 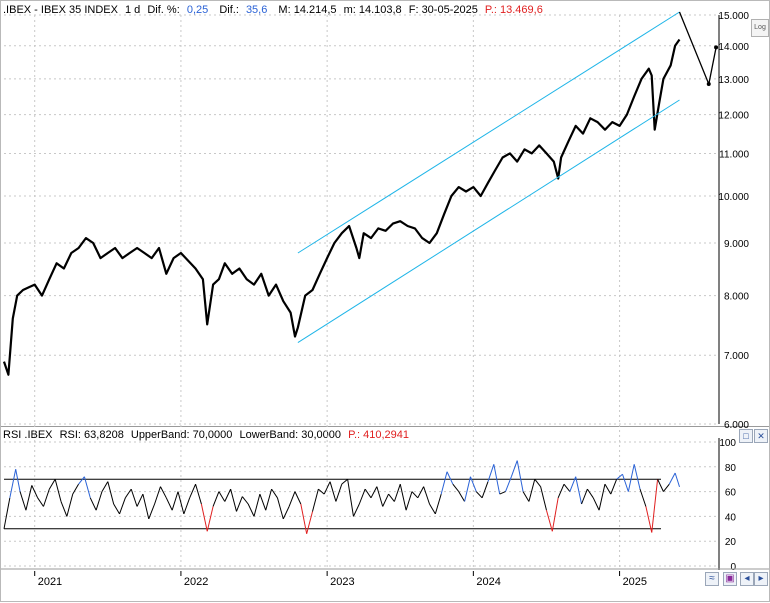 What do you see at coordinates (290, 435) in the screenshot?
I see `rsi-lower-label: LowerBand: 30,0000` at bounding box center [290, 435].